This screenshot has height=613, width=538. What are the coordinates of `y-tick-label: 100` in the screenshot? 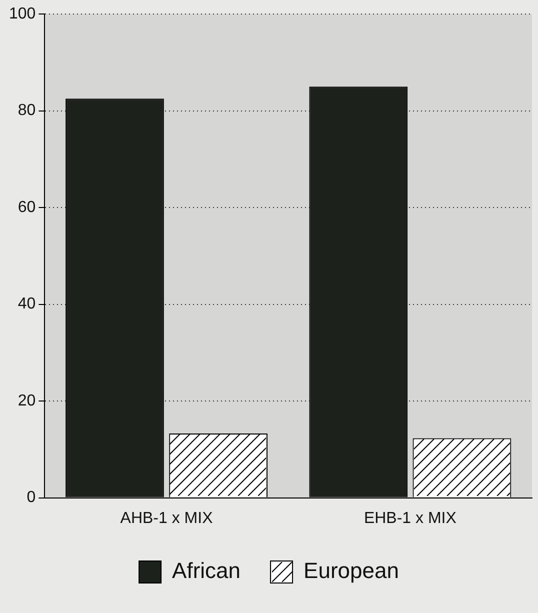 It's located at (22, 13).